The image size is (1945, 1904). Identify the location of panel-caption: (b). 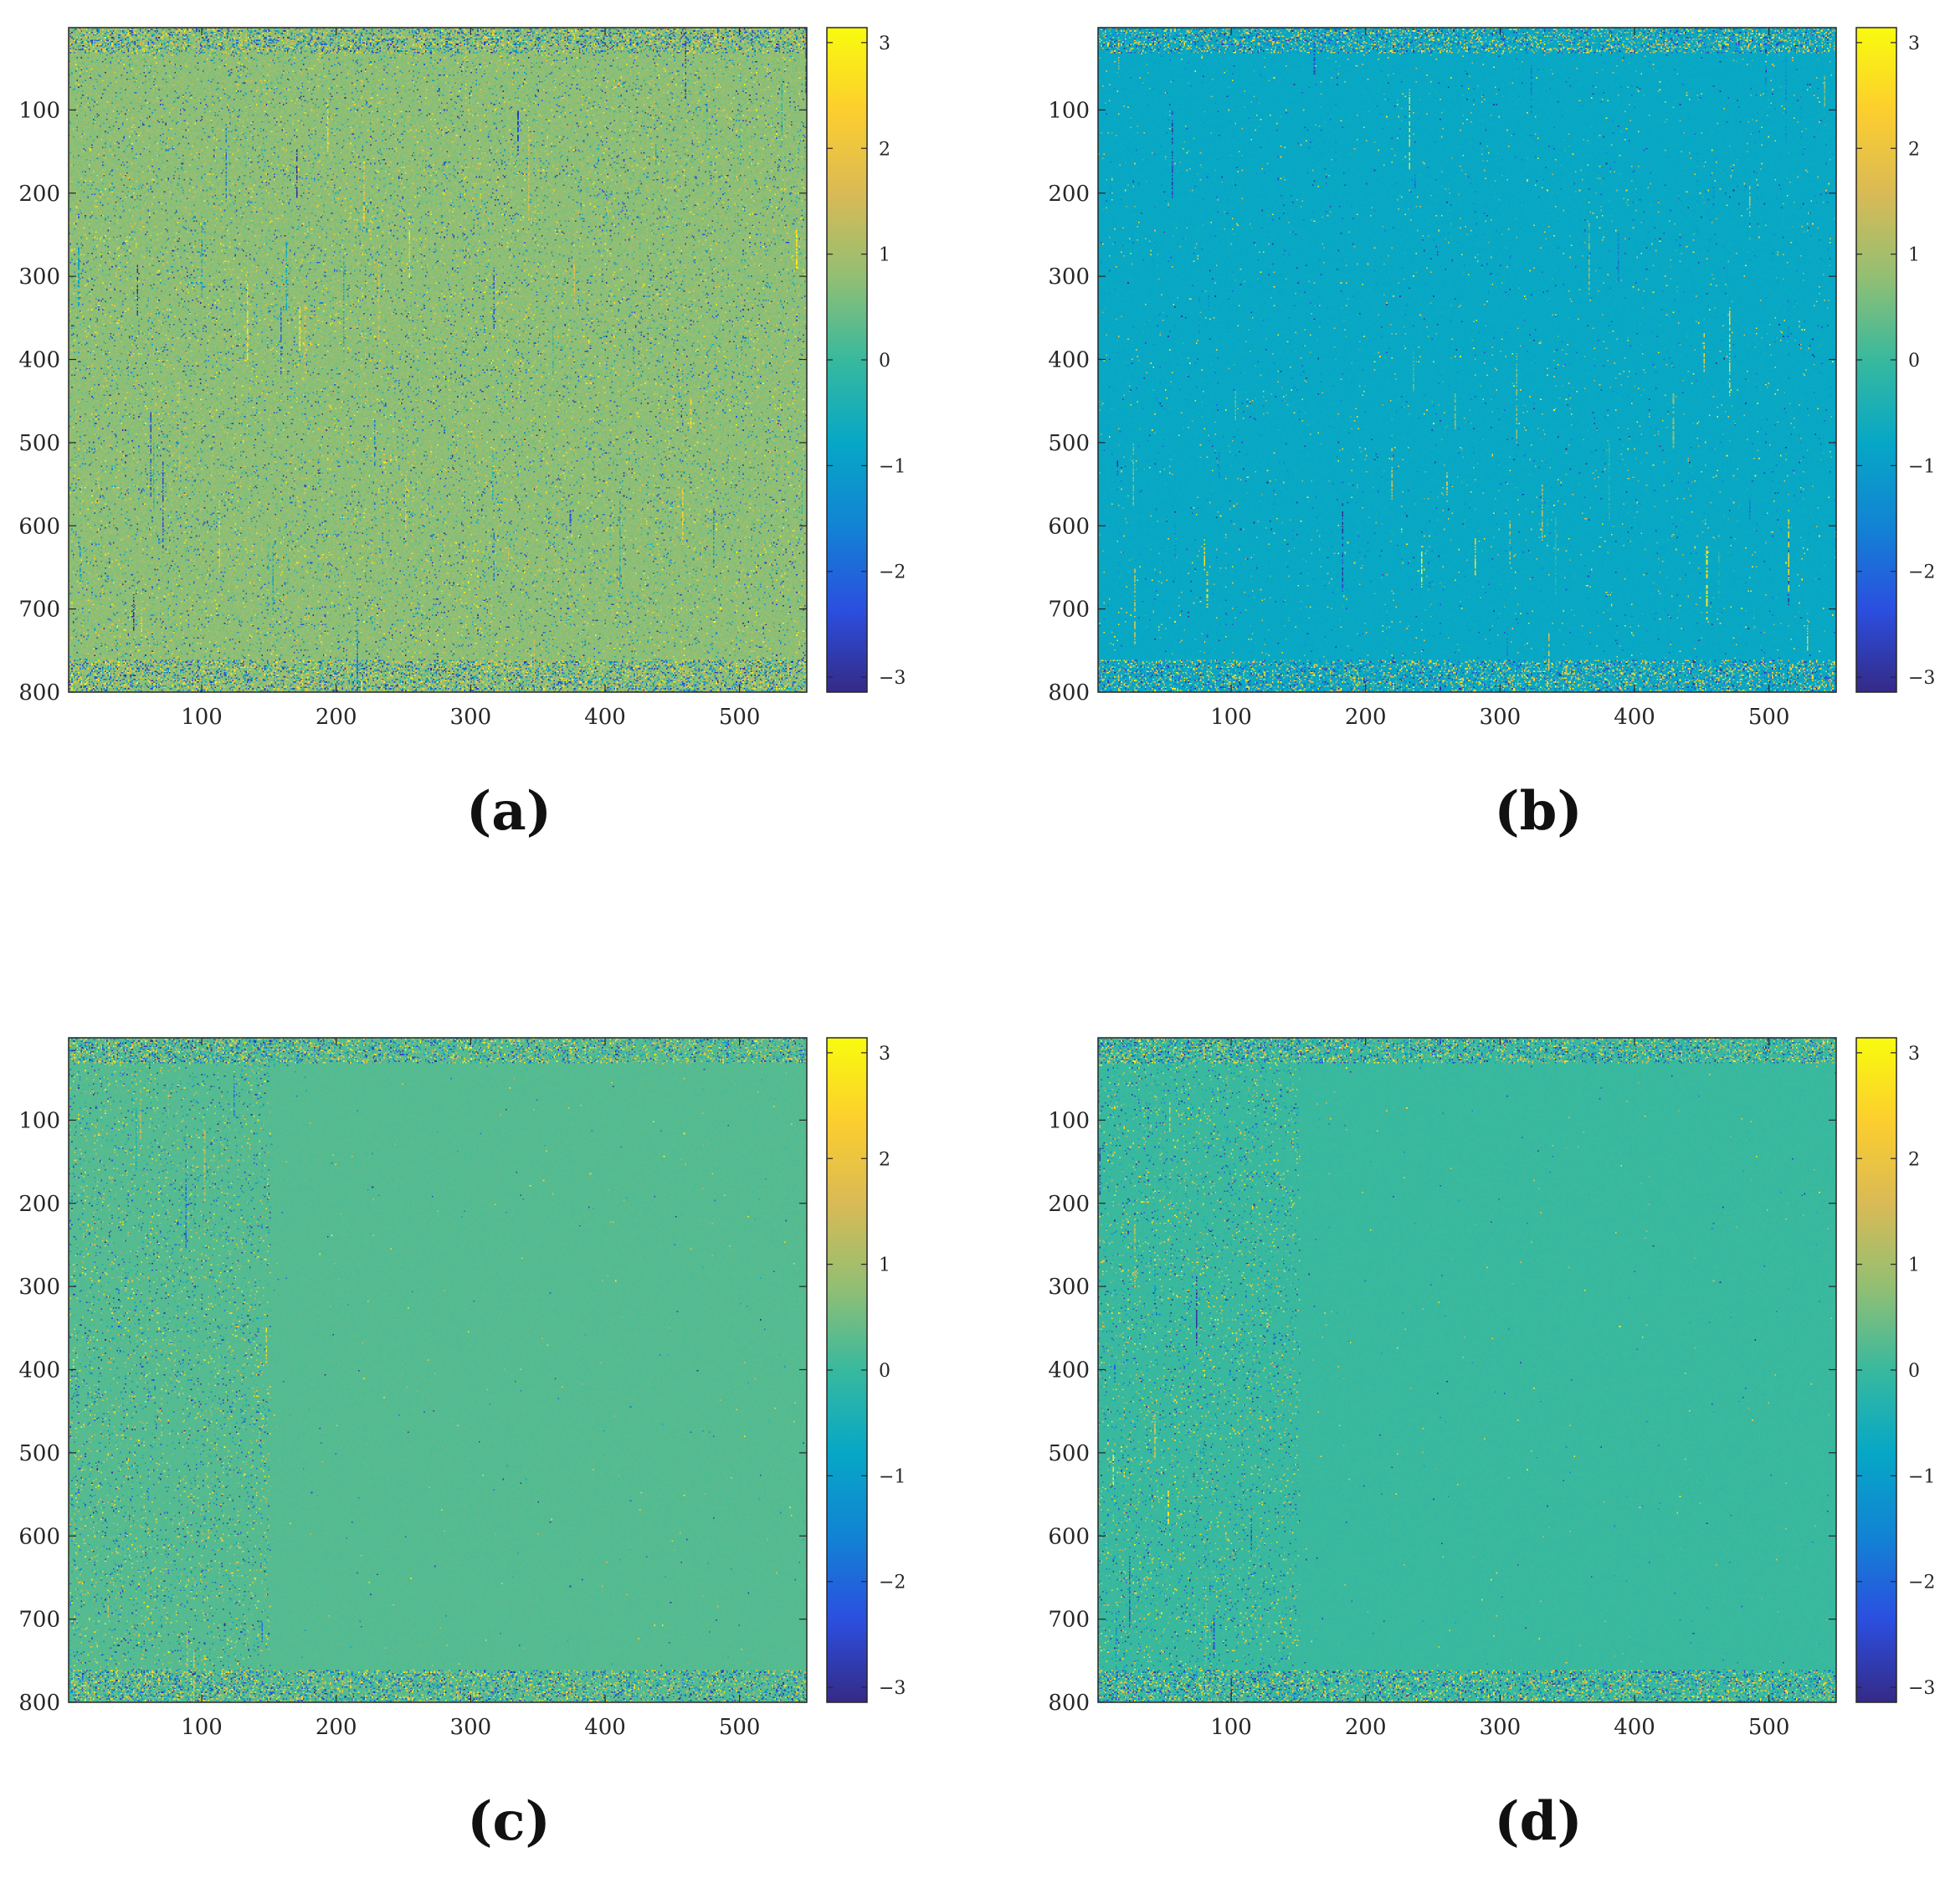
(1538, 811).